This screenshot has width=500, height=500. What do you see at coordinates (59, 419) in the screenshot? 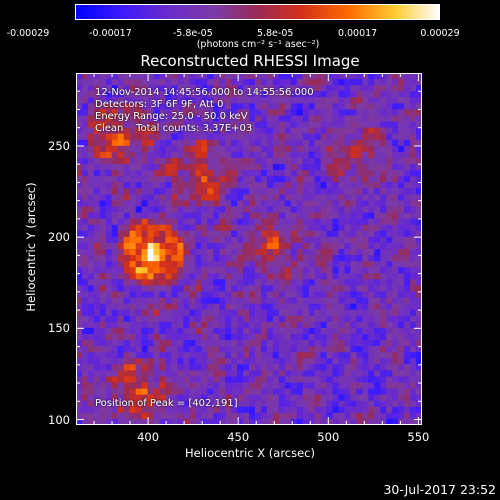
I see `axis-tick-label: 100` at bounding box center [59, 419].